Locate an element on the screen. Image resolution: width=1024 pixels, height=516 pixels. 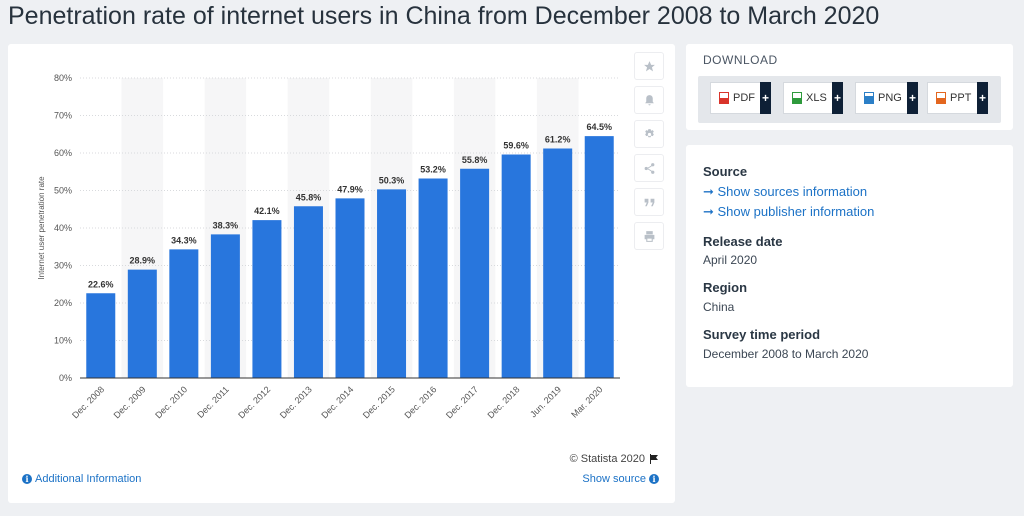
chart-toolbar is located at coordinates (649, 154).